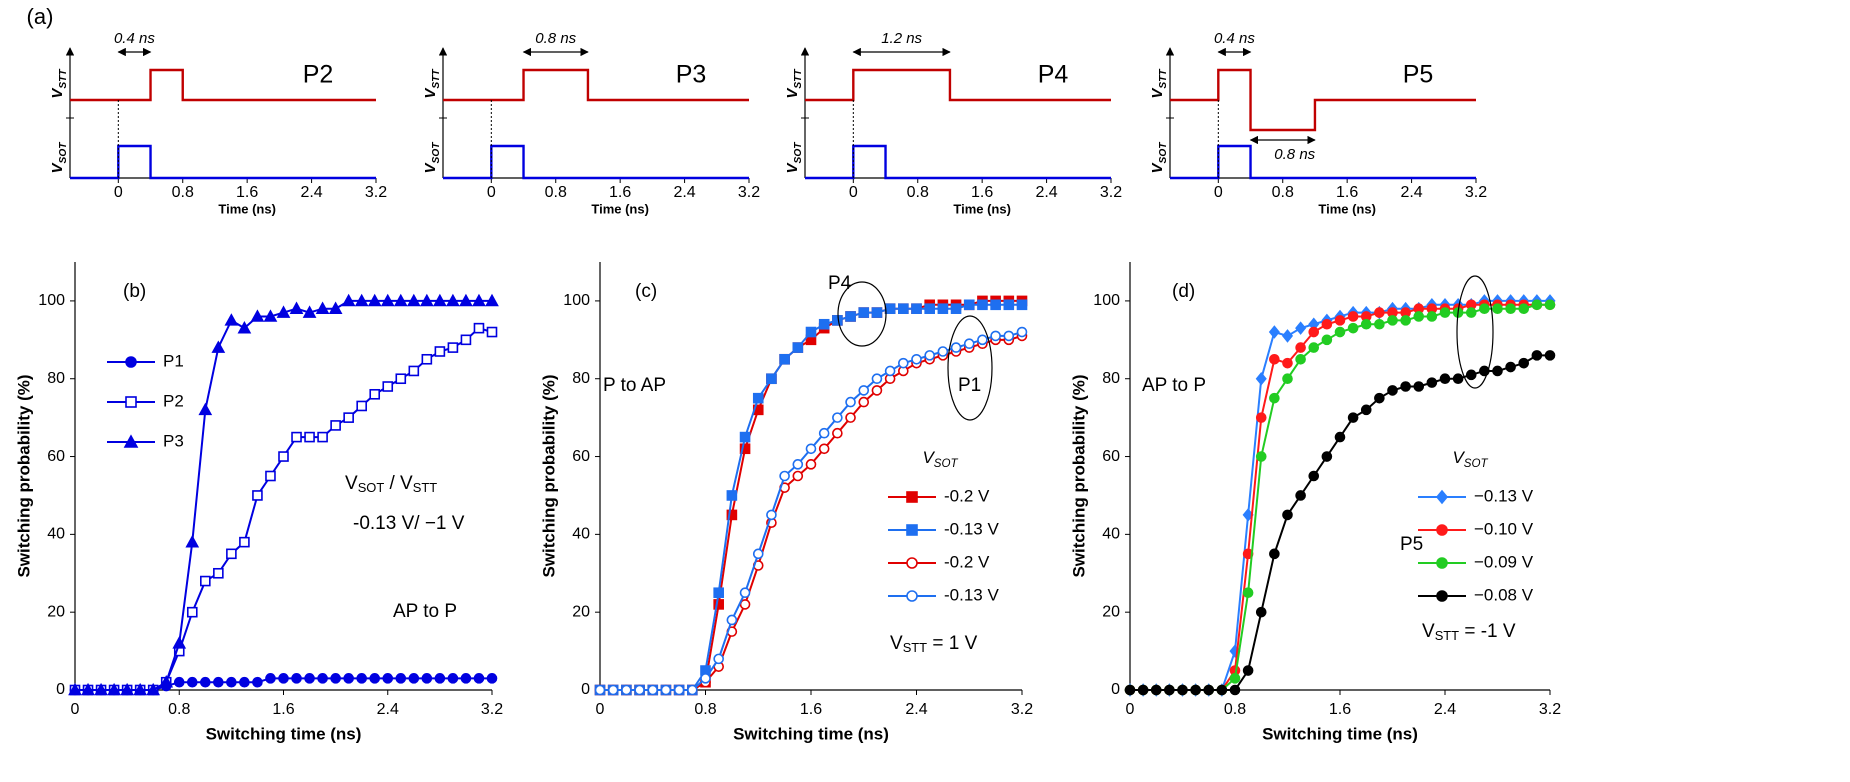  I want to click on text-part: / V, so click(398, 483).